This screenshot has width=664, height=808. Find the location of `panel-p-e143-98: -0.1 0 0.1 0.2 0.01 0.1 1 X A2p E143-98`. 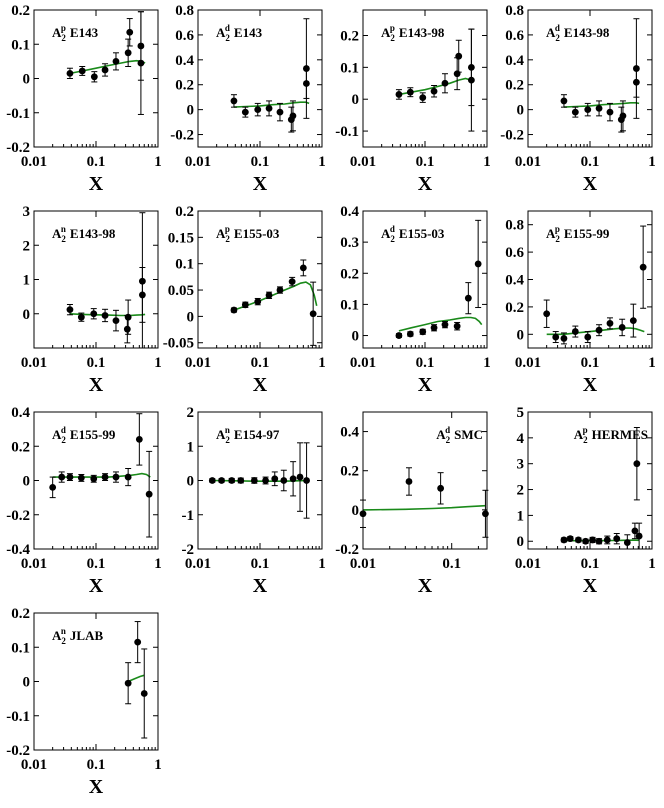

panel-p-e143-98: -0.1 0 0.1 0.2 0.01 0.1 1 X A2p E143-98 is located at coordinates (413, 102).